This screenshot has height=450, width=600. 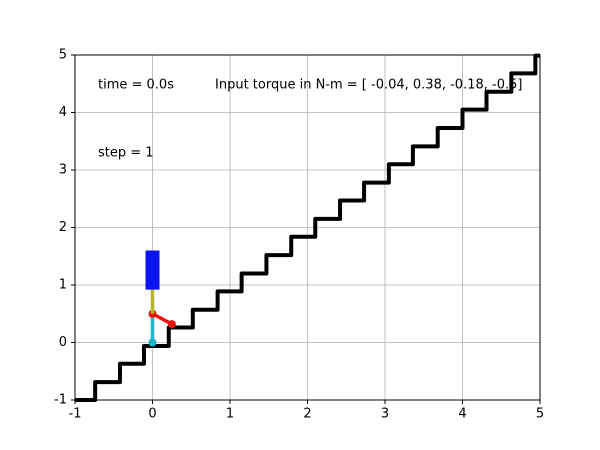 What do you see at coordinates (230, 414) in the screenshot?
I see `x-tick-label: 1` at bounding box center [230, 414].